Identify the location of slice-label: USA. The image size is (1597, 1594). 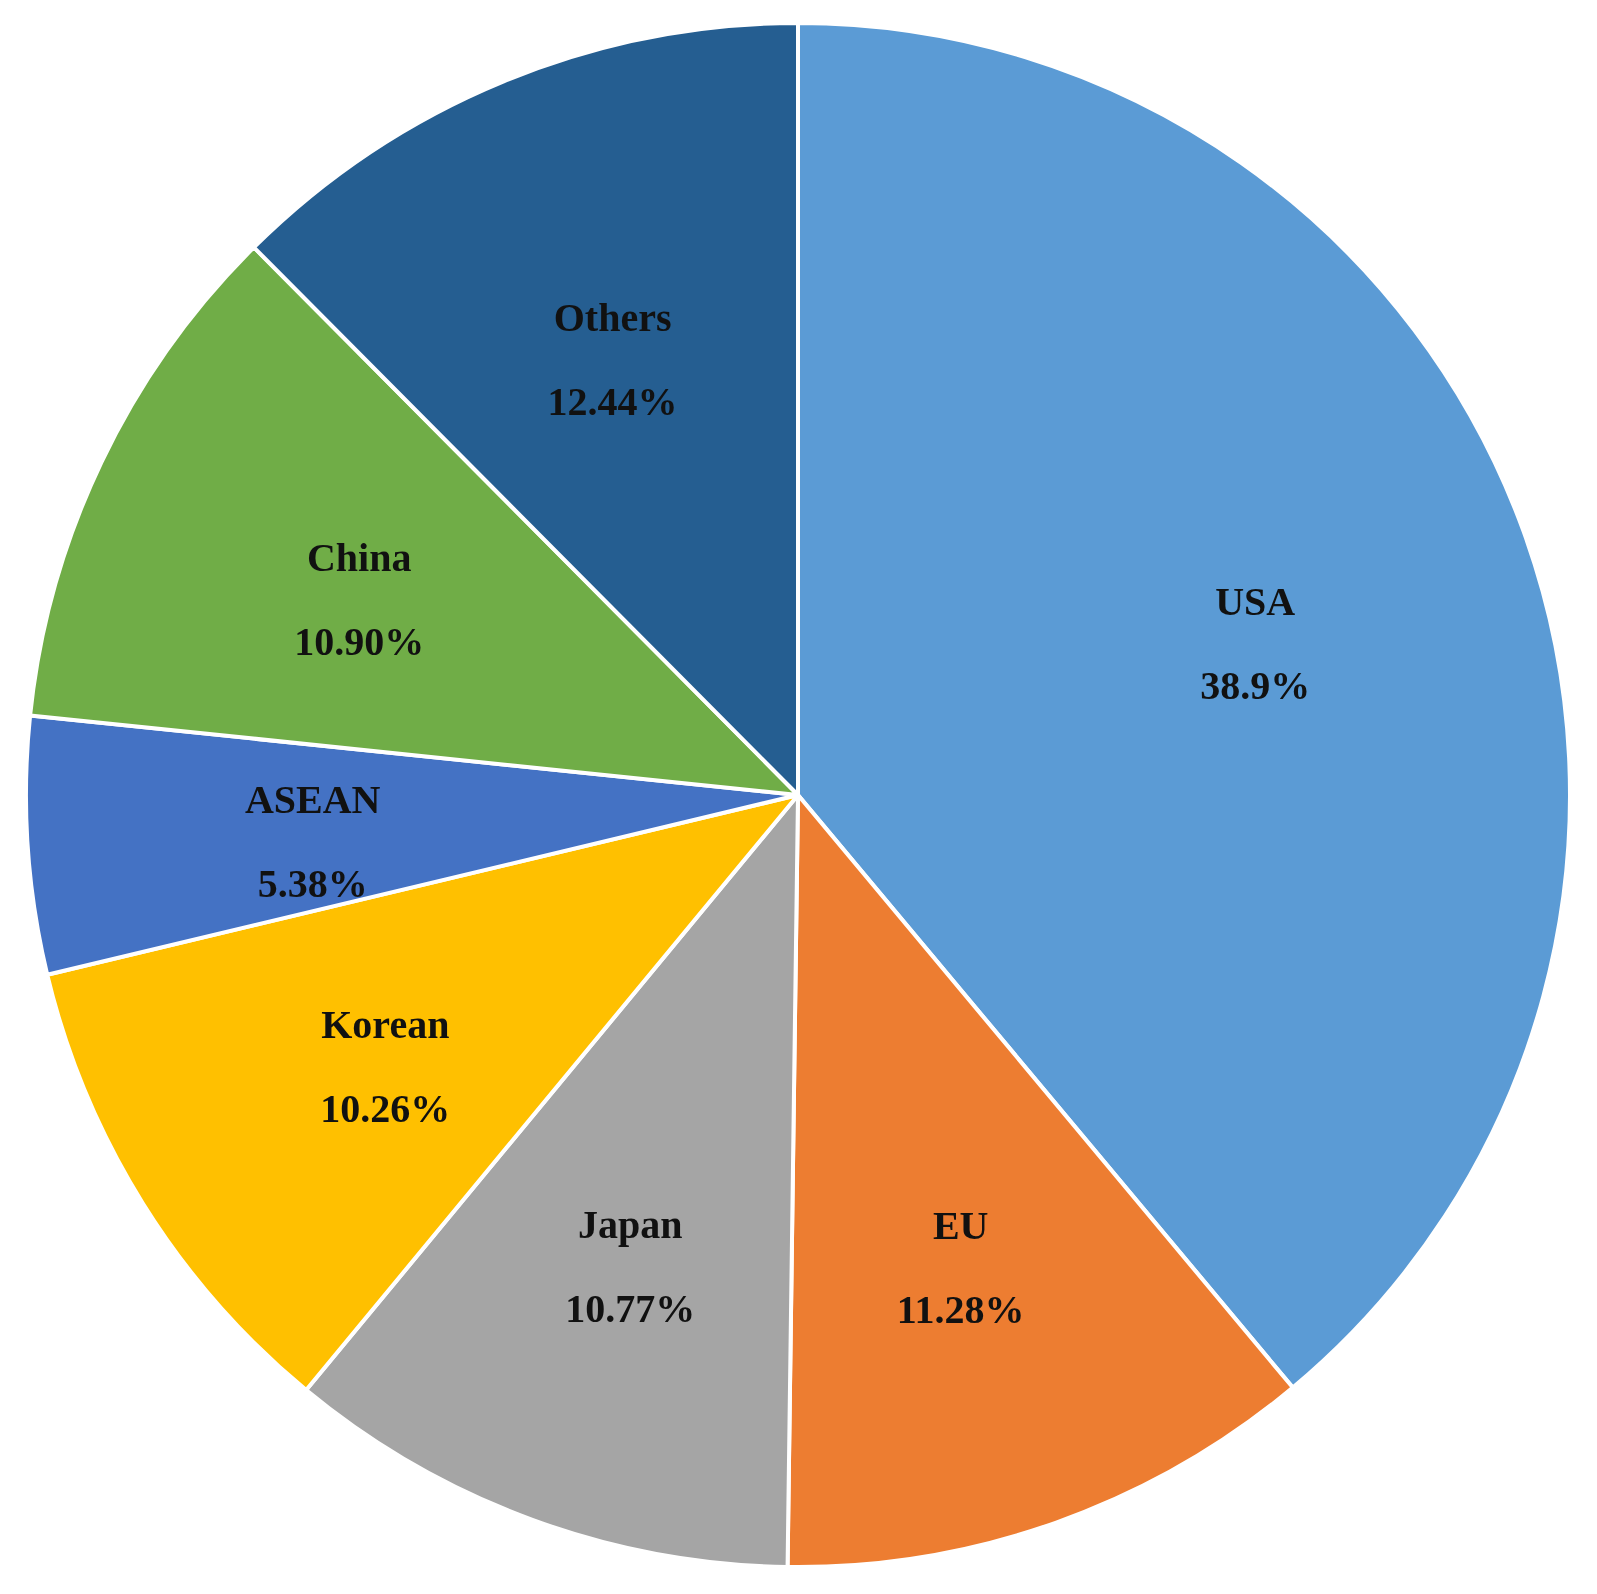
(1255, 602).